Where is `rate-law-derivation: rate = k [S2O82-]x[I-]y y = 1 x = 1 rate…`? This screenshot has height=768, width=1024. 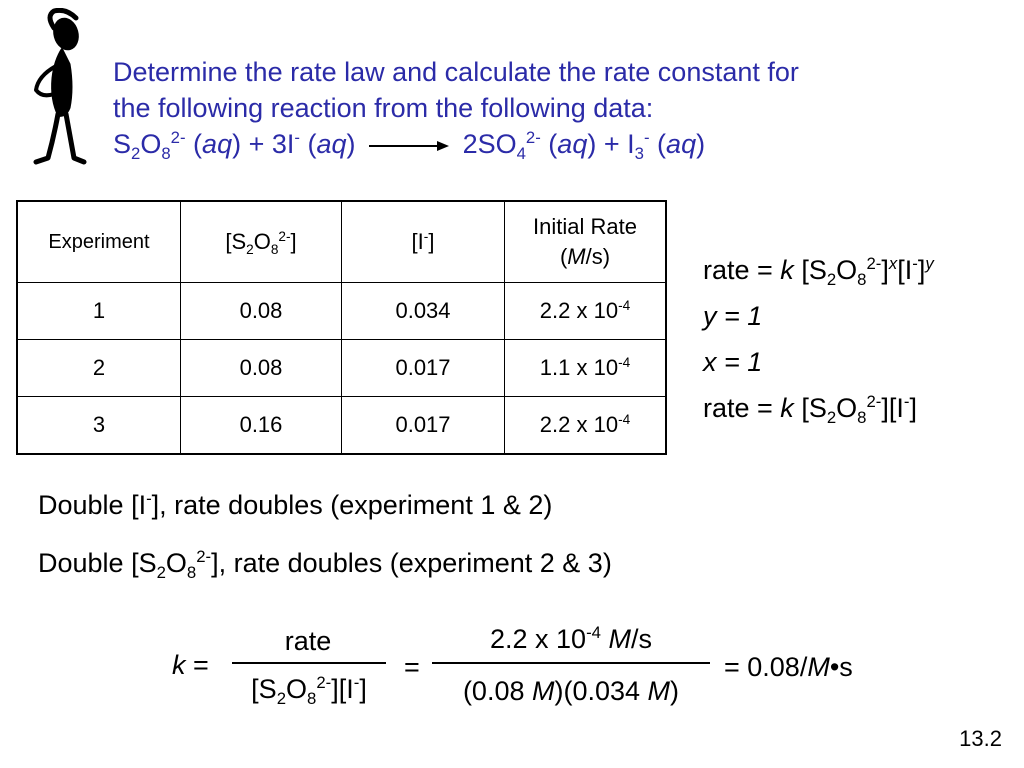
rate-law-derivation: rate = k [S2O82-]x[I-]y y = 1 x = 1 rate… is located at coordinates (818, 342).